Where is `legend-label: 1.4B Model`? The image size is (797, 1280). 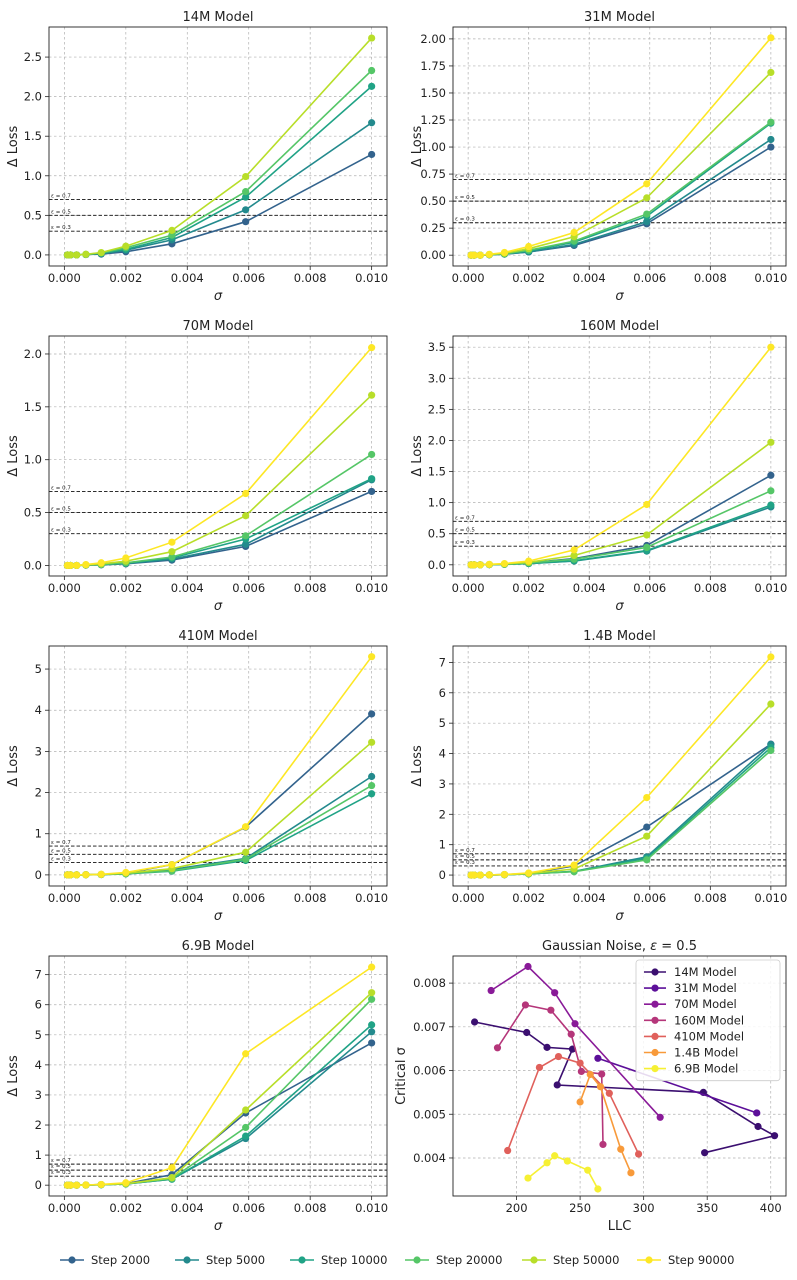
legend-label: 1.4B Model is located at coordinates (706, 1053).